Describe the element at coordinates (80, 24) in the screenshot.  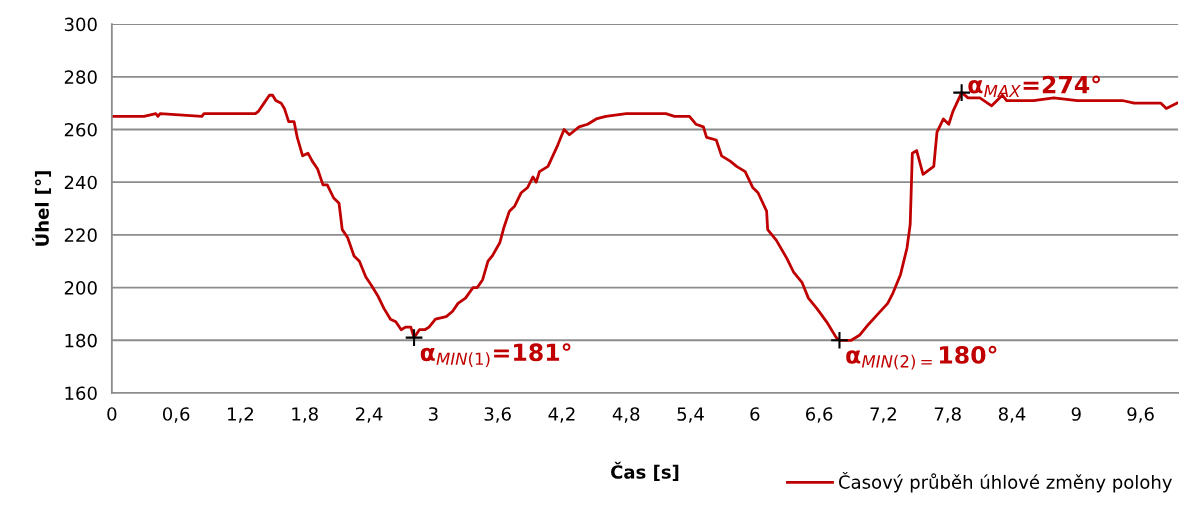
I see `y-tick-label: 300` at that location.